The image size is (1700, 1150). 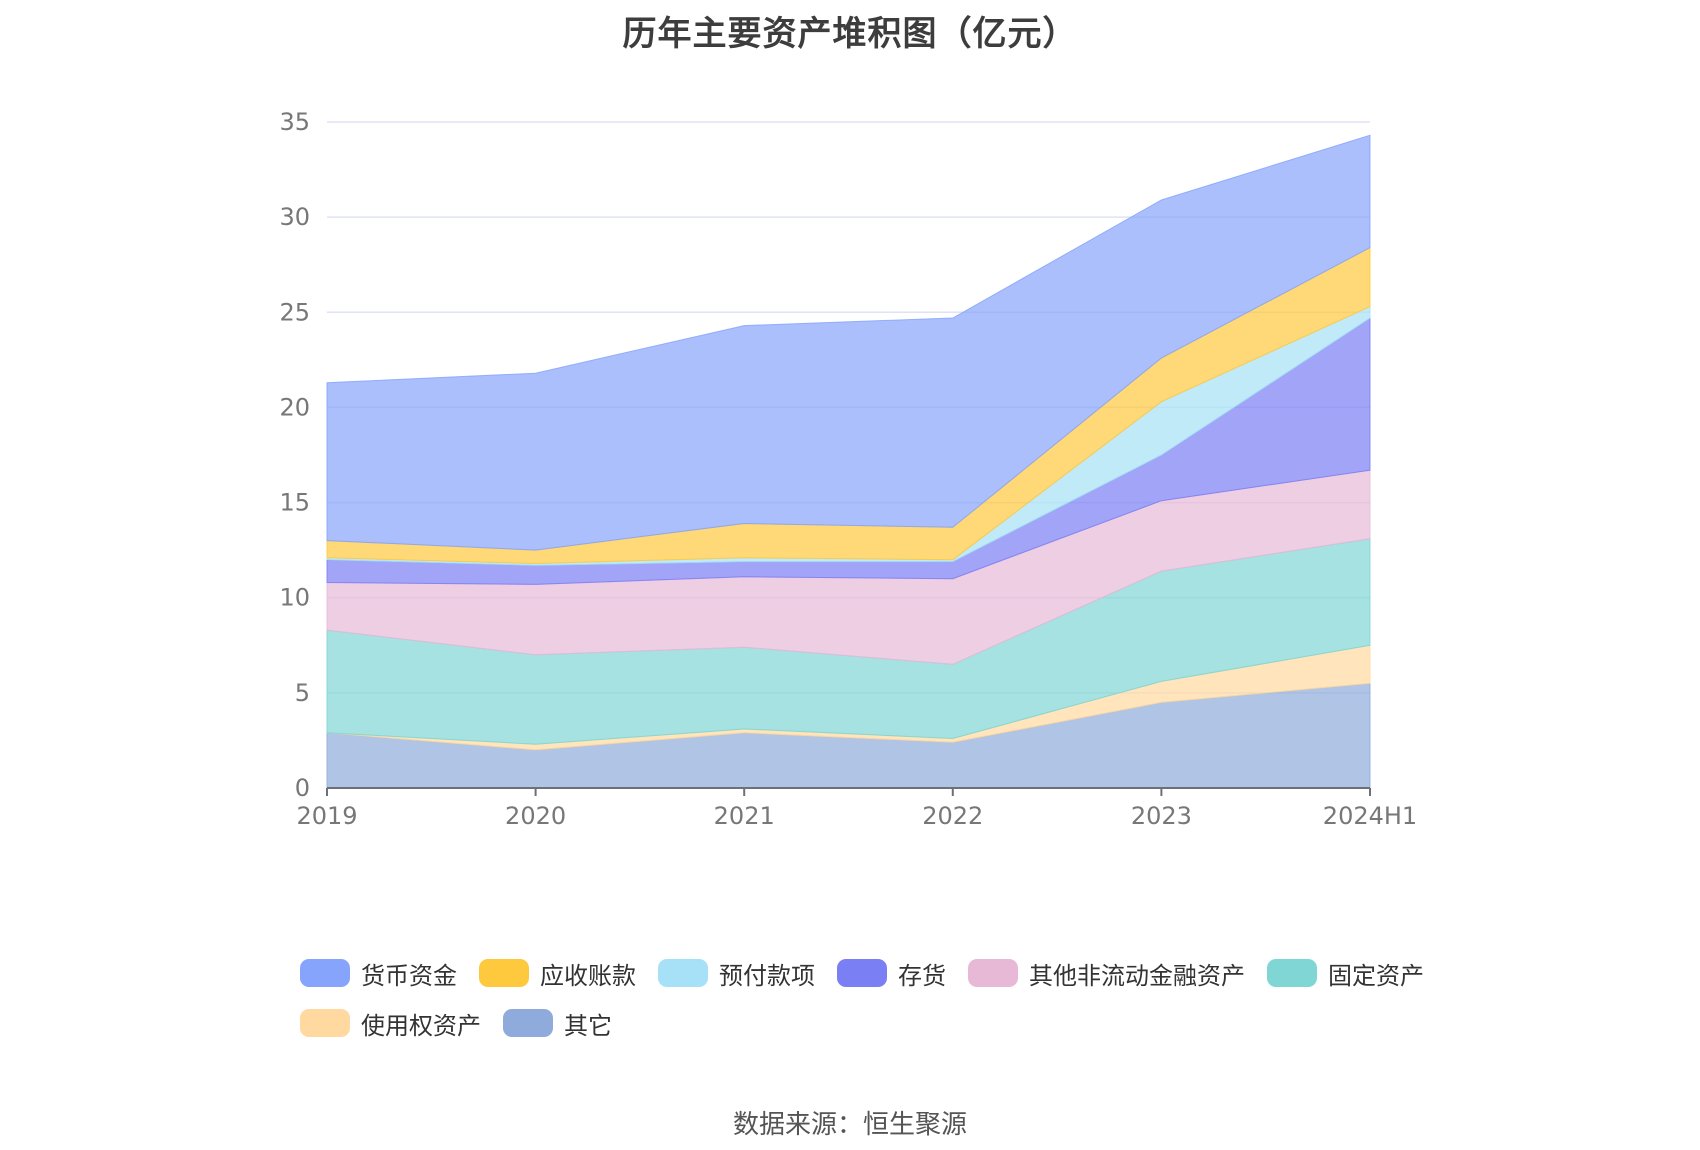 I want to click on legend-label: 其他非流动金融资产, so click(x=1137, y=975).